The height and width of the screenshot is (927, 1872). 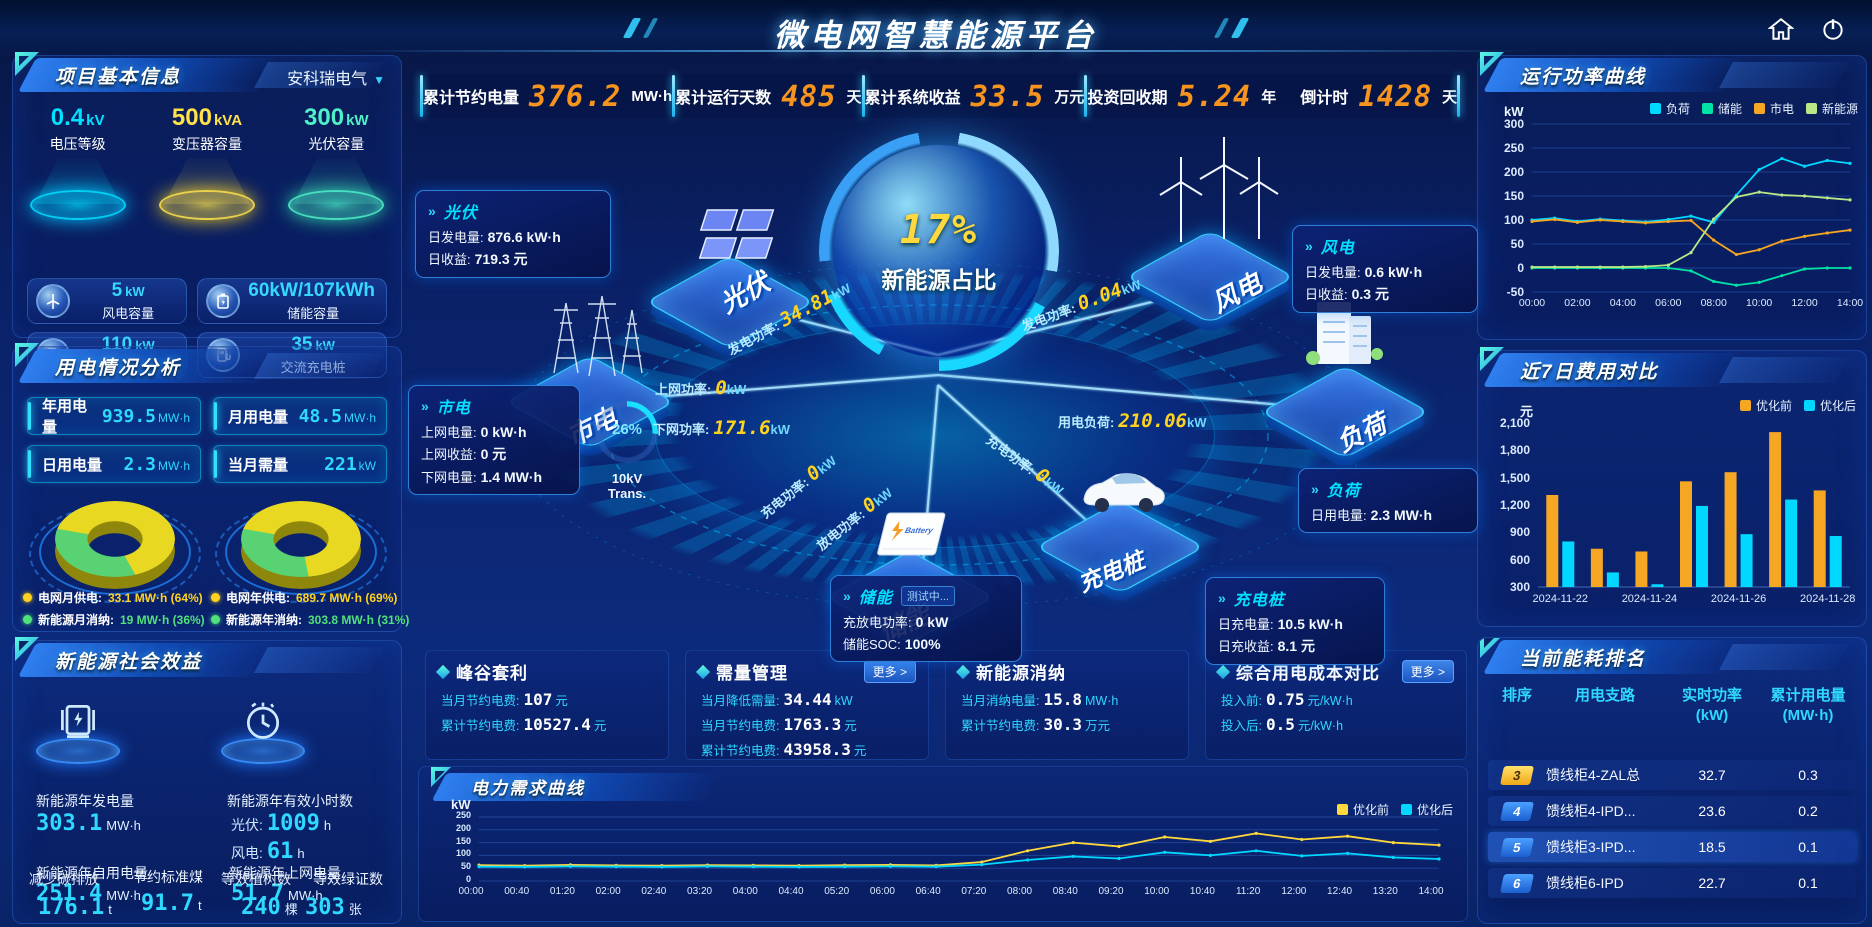 What do you see at coordinates (1583, 659) in the screenshot?
I see `panel-title: 当前能耗排名` at bounding box center [1583, 659].